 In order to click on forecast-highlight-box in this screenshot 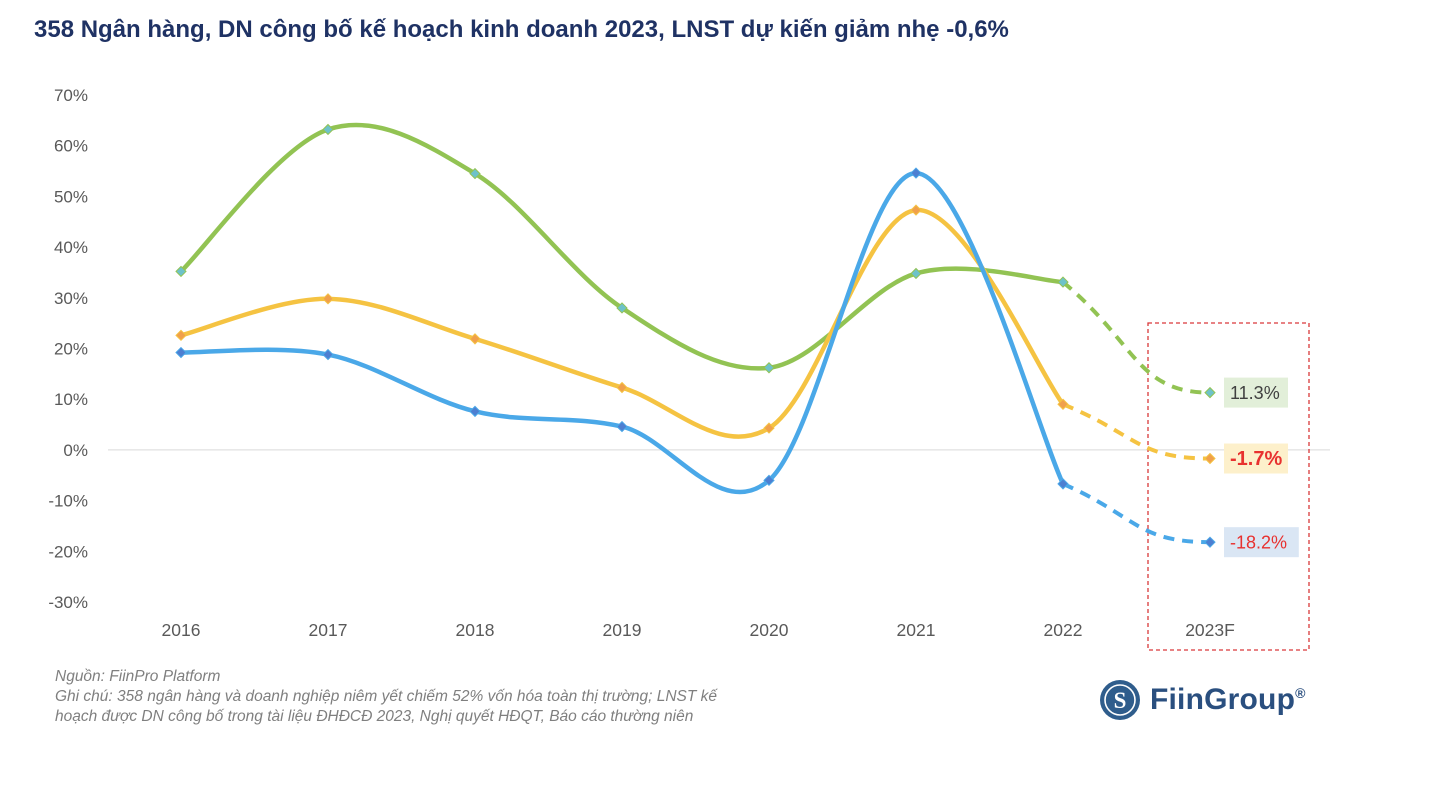, I will do `click(1228, 486)`.